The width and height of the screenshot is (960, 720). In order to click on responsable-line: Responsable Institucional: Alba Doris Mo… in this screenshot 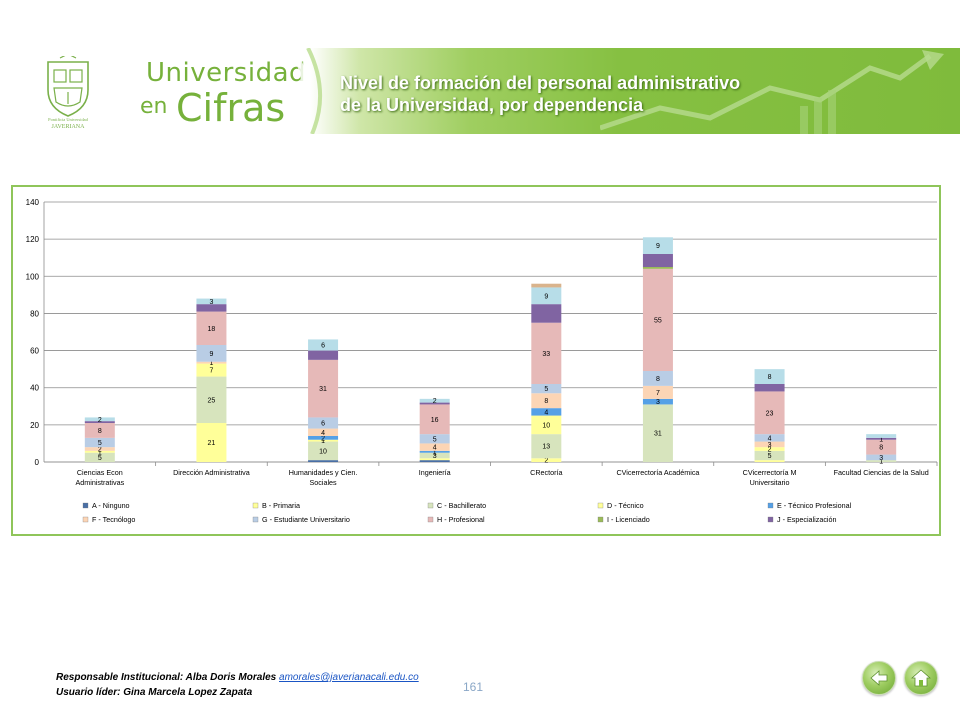, I will do `click(237, 677)`.